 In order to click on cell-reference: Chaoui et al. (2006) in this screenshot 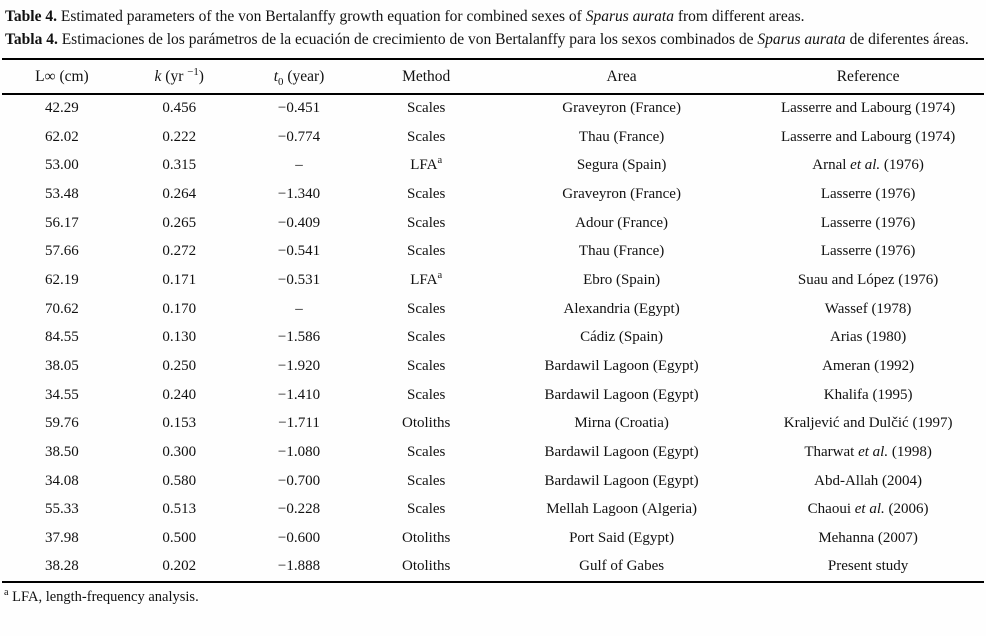, I will do `click(868, 509)`.